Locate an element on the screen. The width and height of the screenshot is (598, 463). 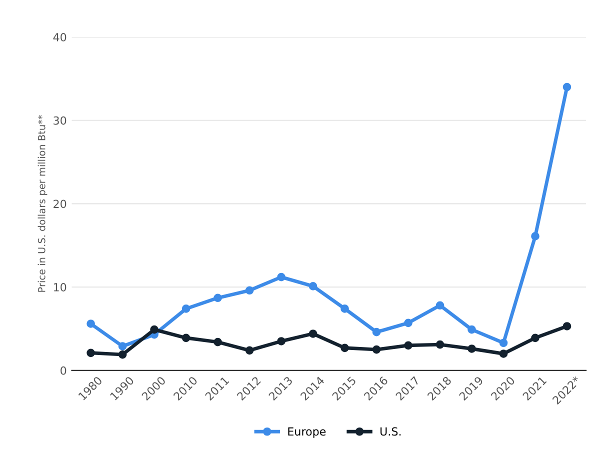
legend-label: U.S. is located at coordinates (390, 431).